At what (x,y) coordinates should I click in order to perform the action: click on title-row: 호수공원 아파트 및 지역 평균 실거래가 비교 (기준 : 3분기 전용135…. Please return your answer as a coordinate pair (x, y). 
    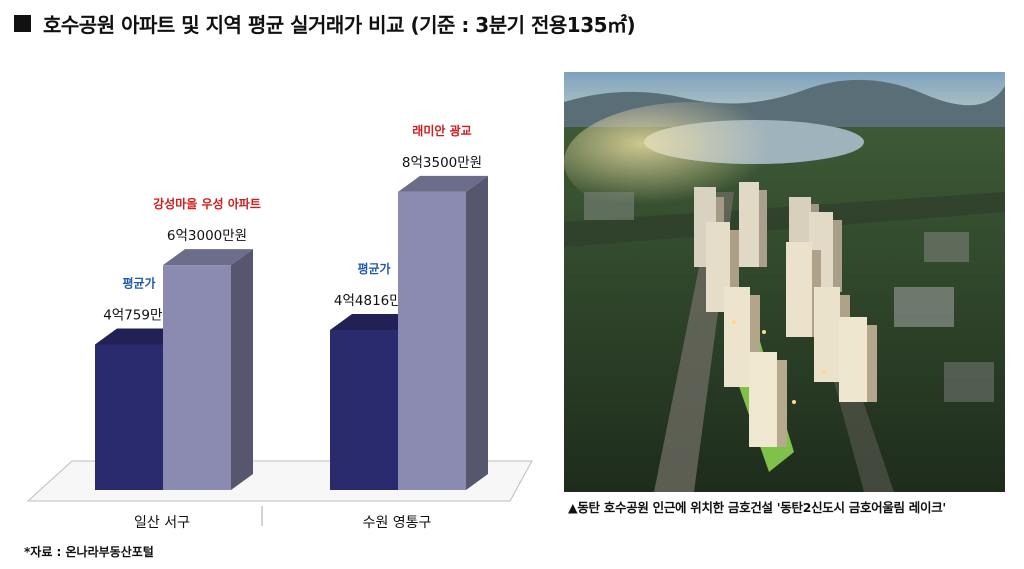
    Looking at the image, I should click on (325, 23).